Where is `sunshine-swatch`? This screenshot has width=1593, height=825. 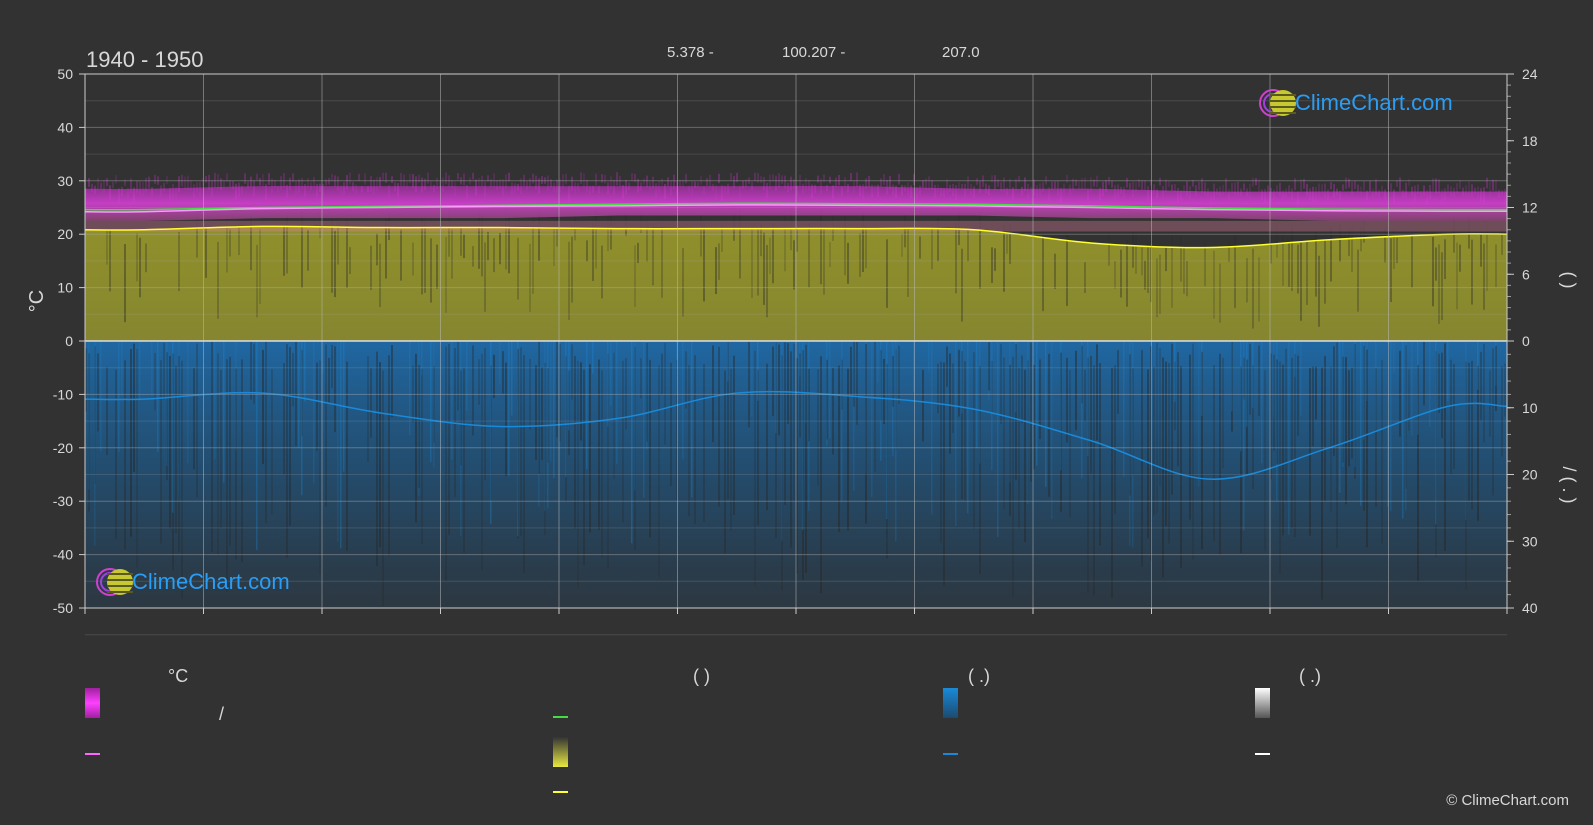 sunshine-swatch is located at coordinates (560, 752).